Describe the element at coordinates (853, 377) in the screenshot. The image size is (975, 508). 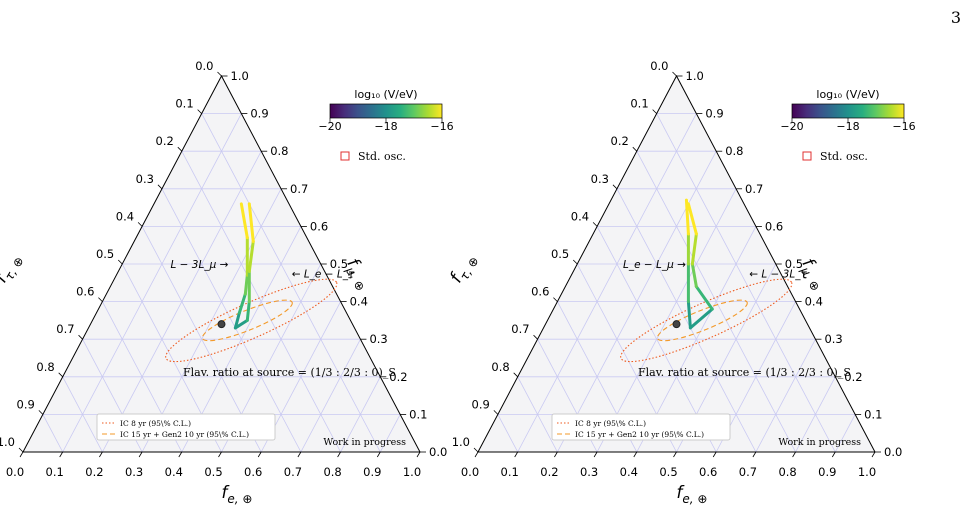
I see `right-tick-label: 0.2` at that location.